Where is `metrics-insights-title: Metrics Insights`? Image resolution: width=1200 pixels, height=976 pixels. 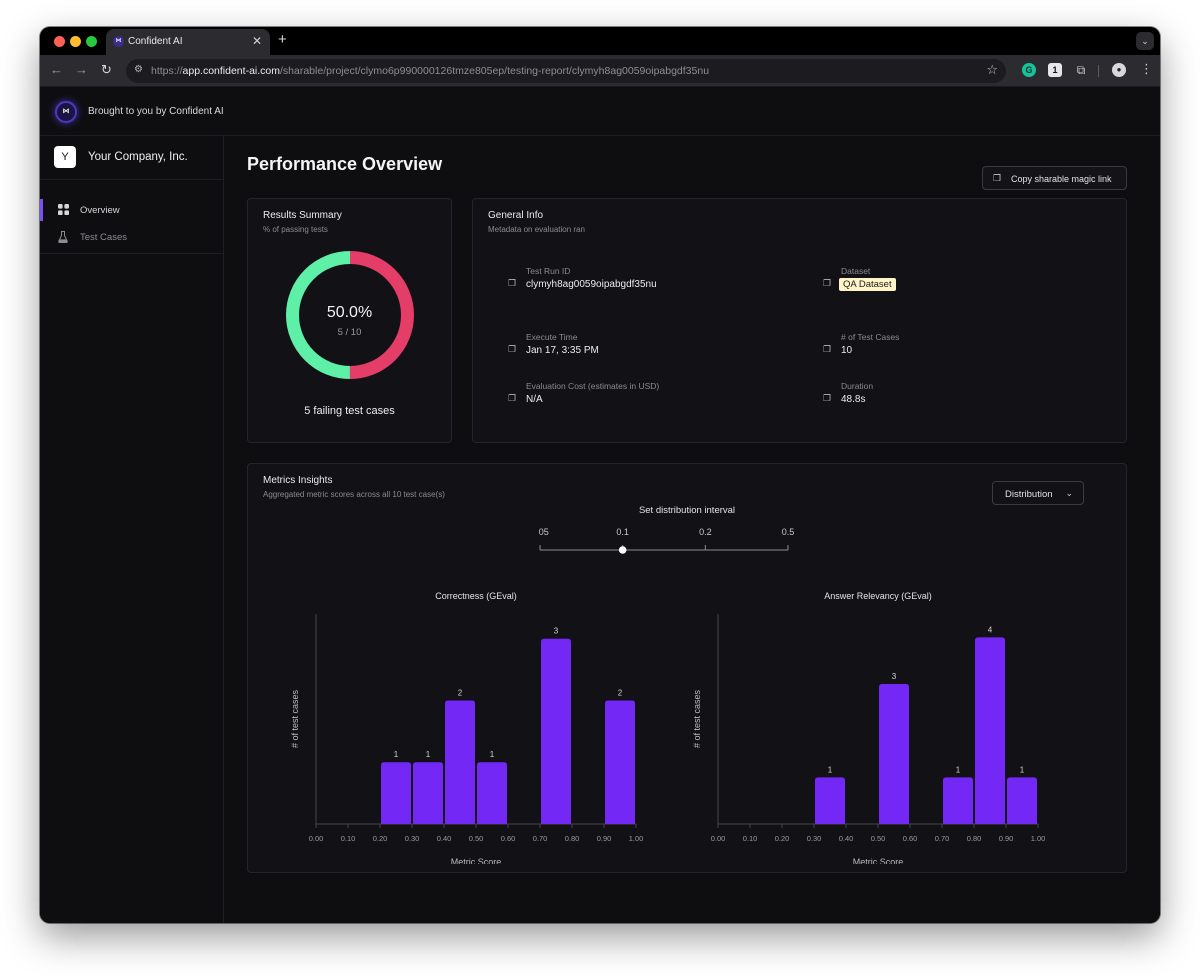 metrics-insights-title: Metrics Insights is located at coordinates (298, 480).